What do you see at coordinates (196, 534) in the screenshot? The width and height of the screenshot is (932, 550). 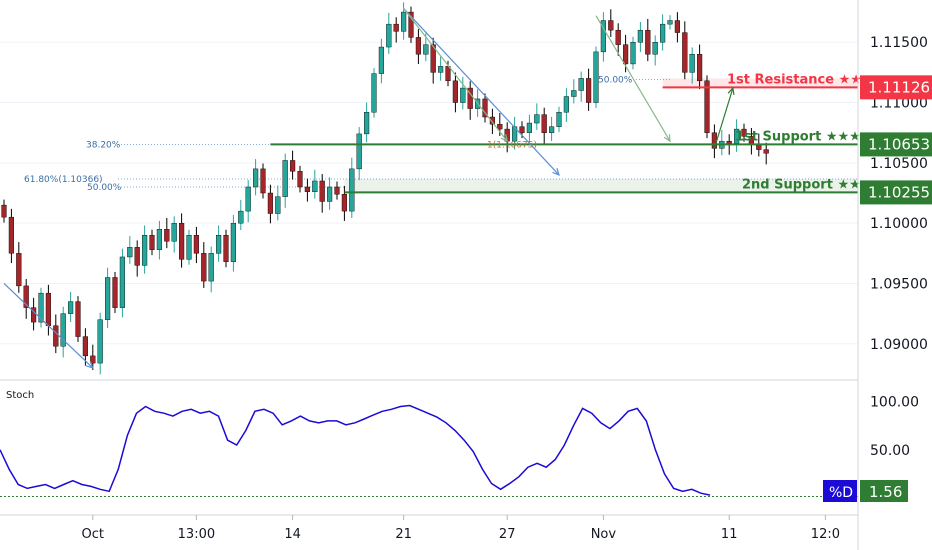 I see `time-tick: 13:00` at bounding box center [196, 534].